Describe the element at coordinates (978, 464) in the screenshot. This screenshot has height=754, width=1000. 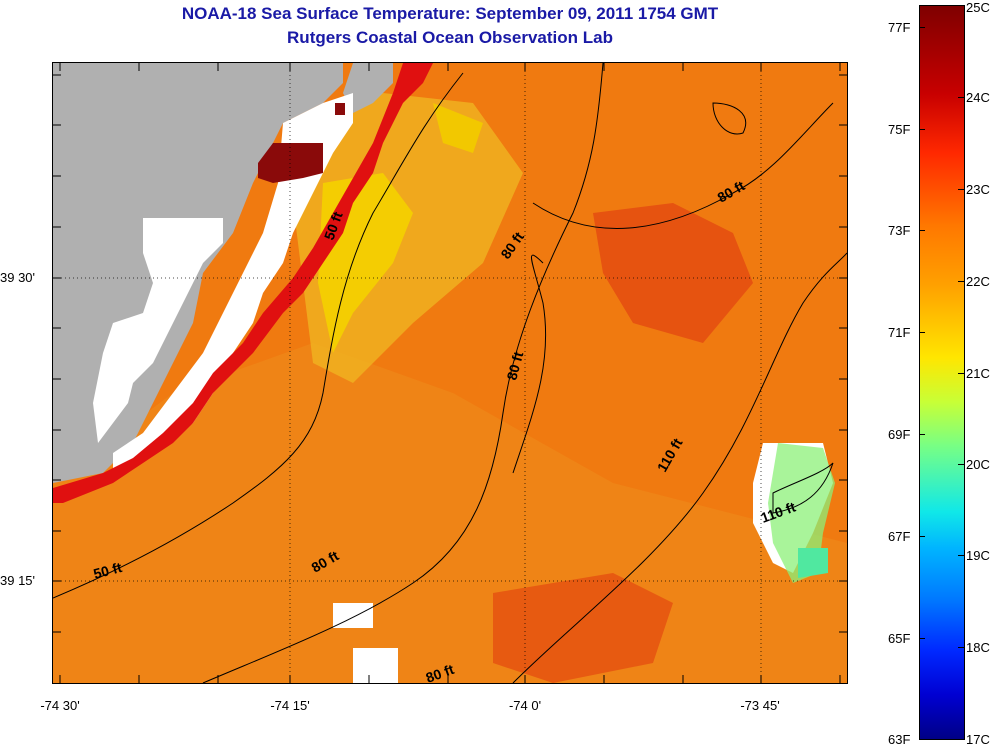
I see `cb-c-20: 20C` at that location.